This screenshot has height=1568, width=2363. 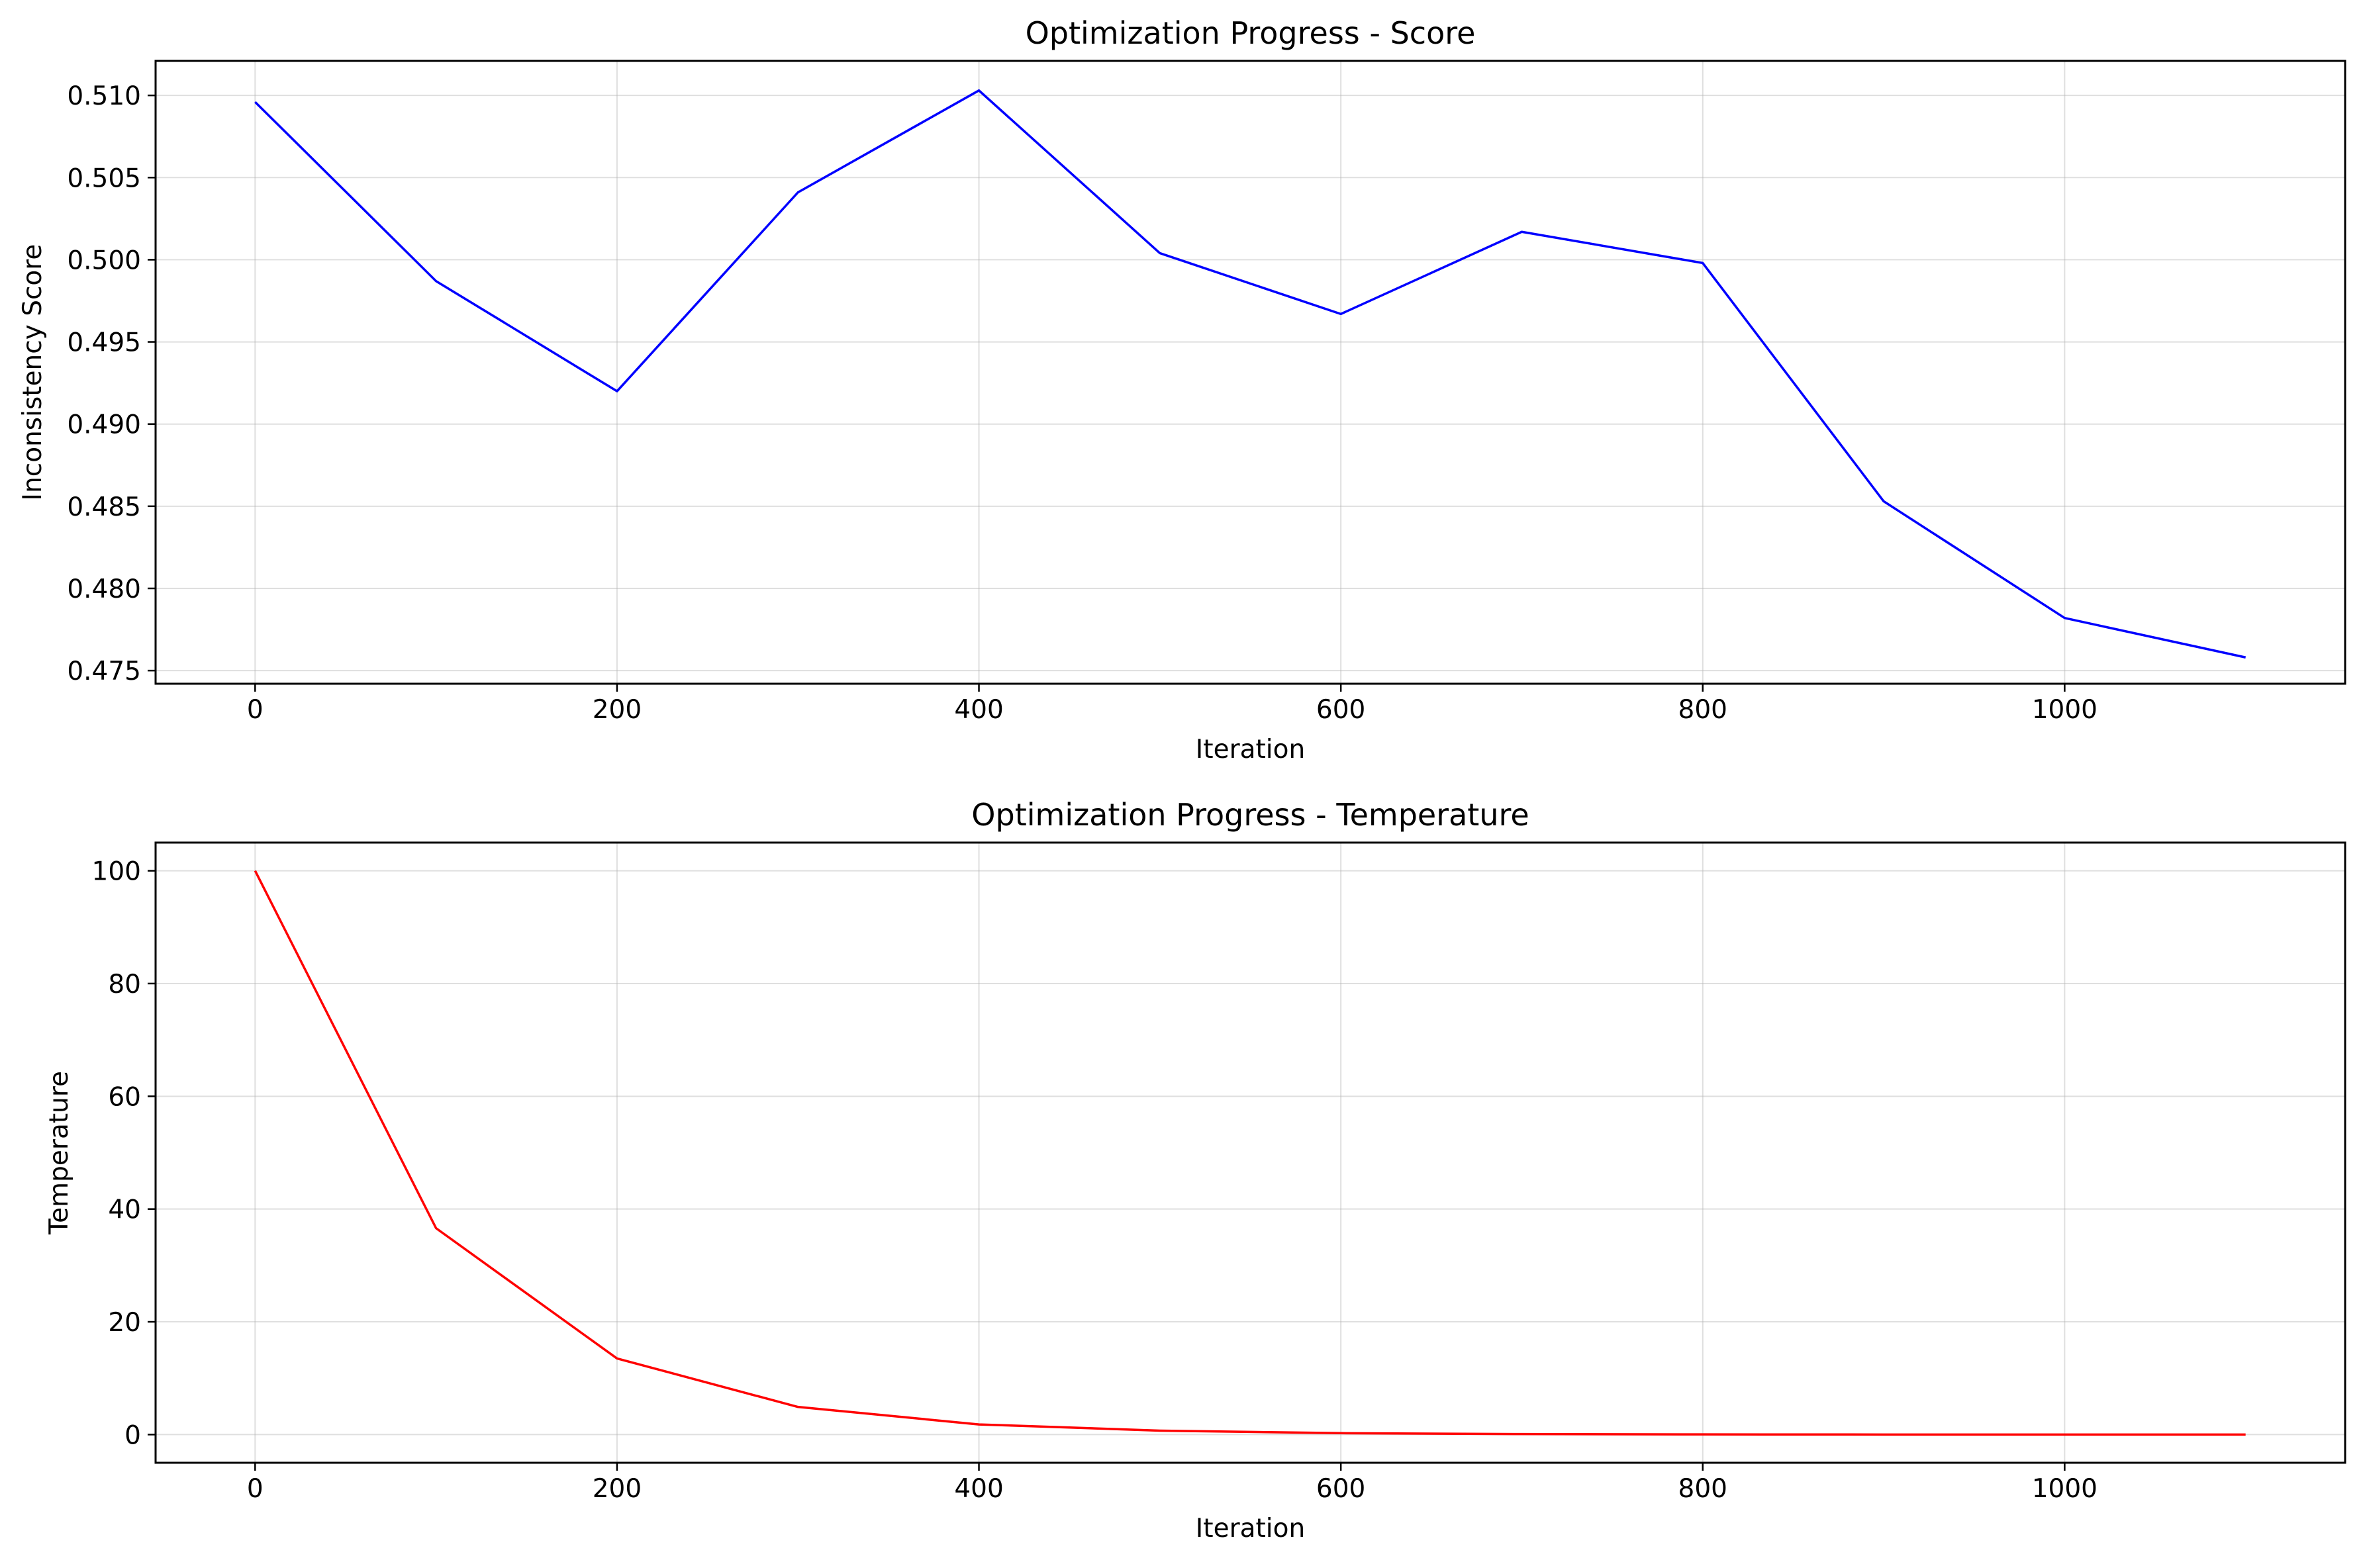 I want to click on score-x-tick-label: 800, so click(x=1702, y=710).